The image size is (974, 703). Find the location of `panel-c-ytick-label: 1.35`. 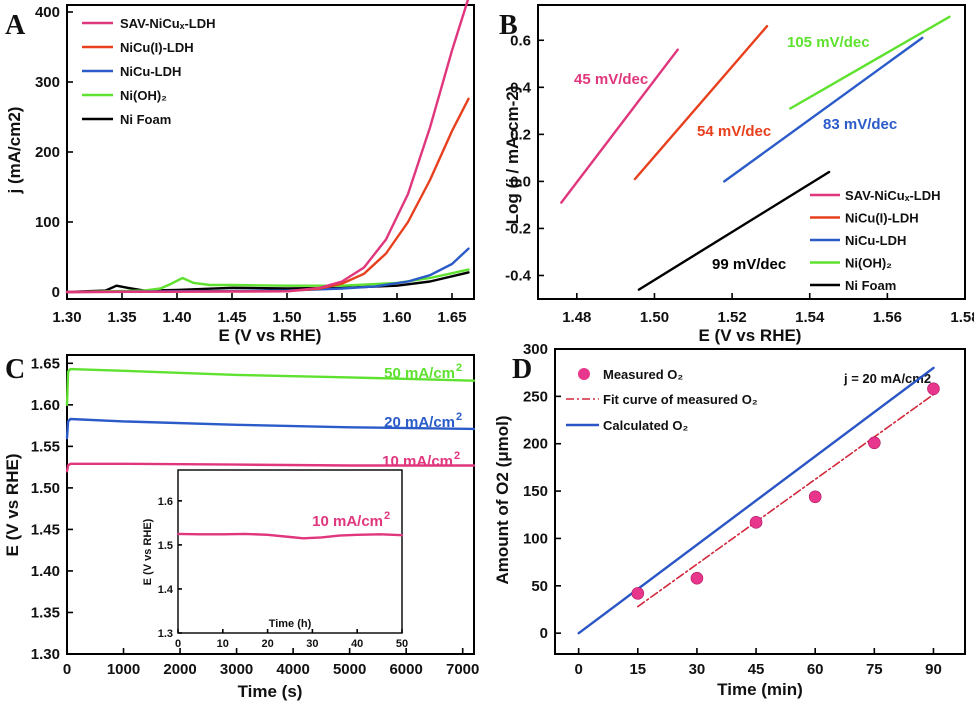

panel-c-ytick-label: 1.35 is located at coordinates (45, 612).